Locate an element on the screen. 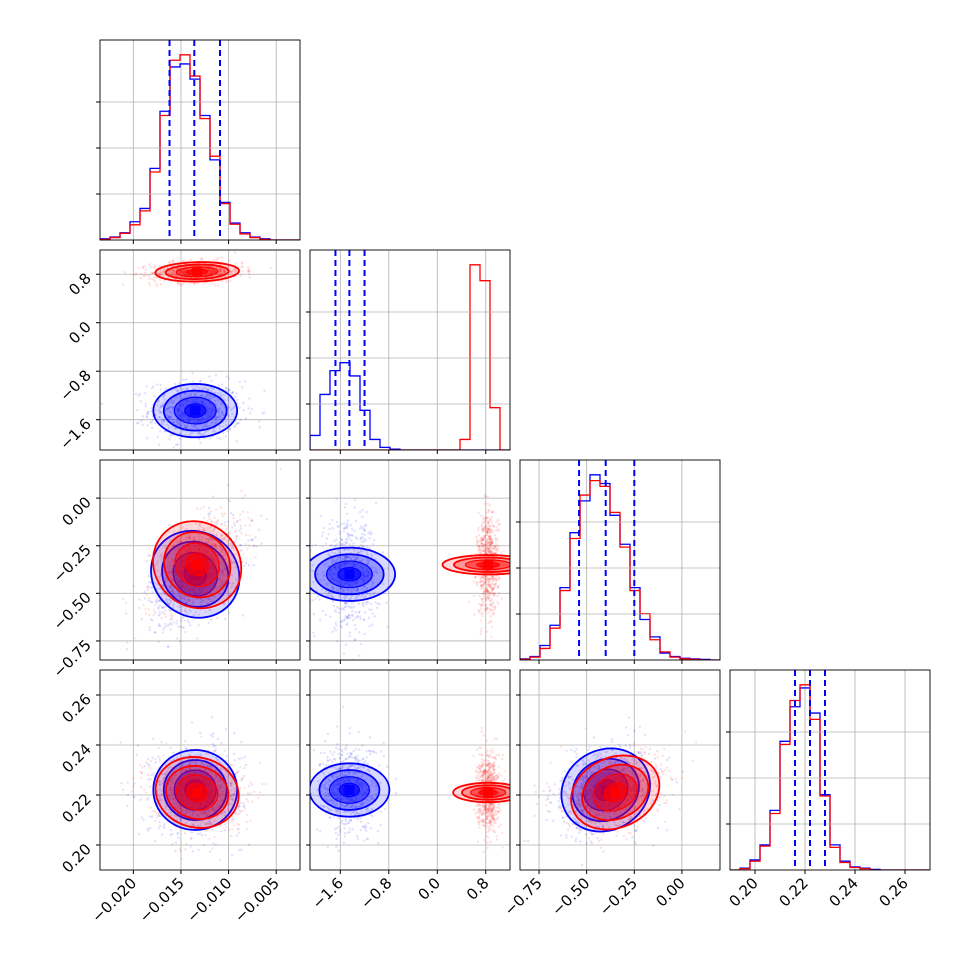  x-tick-label: 0.8 is located at coordinates (478, 889).